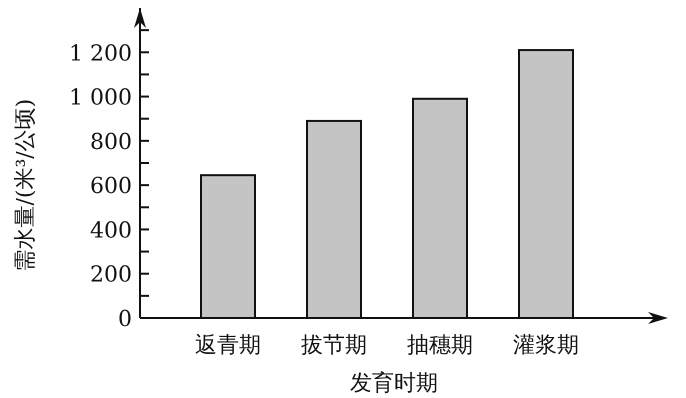 The width and height of the screenshot is (686, 398). I want to click on y-tick-label: 600, so click(111, 187).